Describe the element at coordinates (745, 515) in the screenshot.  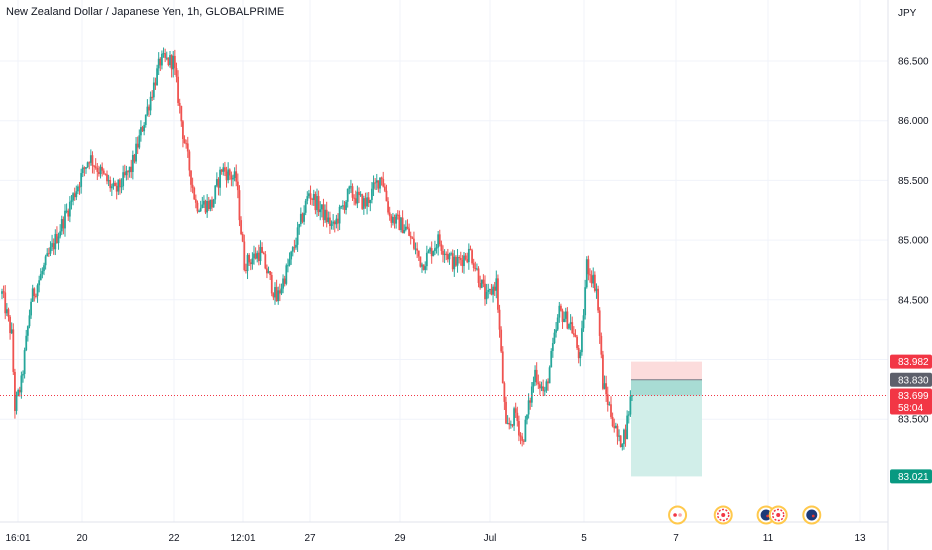
I see `event-markers` at that location.